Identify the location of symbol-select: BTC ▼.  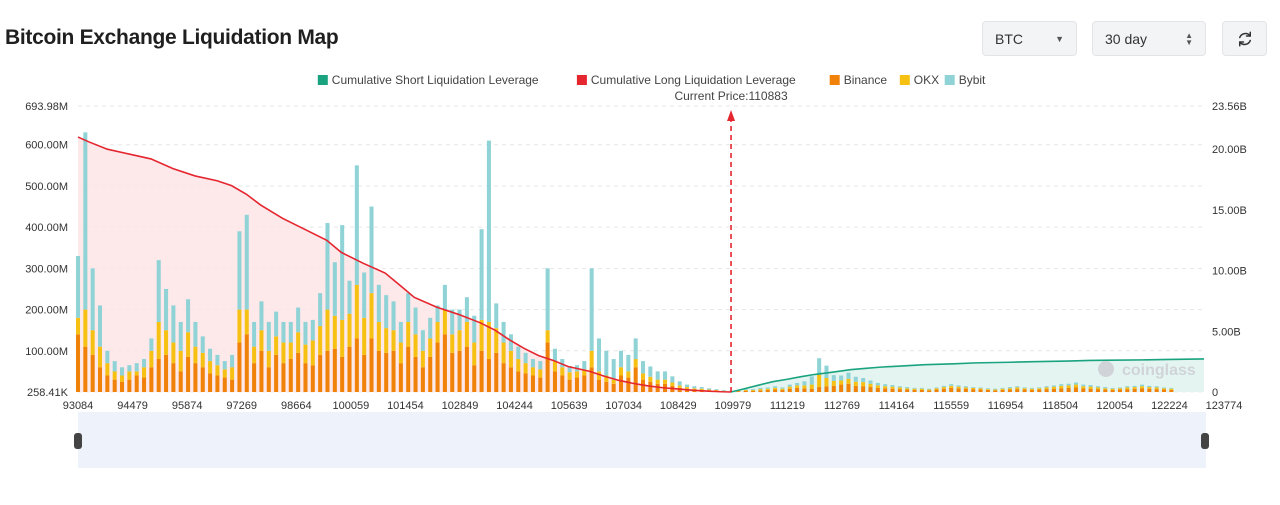
(1029, 38).